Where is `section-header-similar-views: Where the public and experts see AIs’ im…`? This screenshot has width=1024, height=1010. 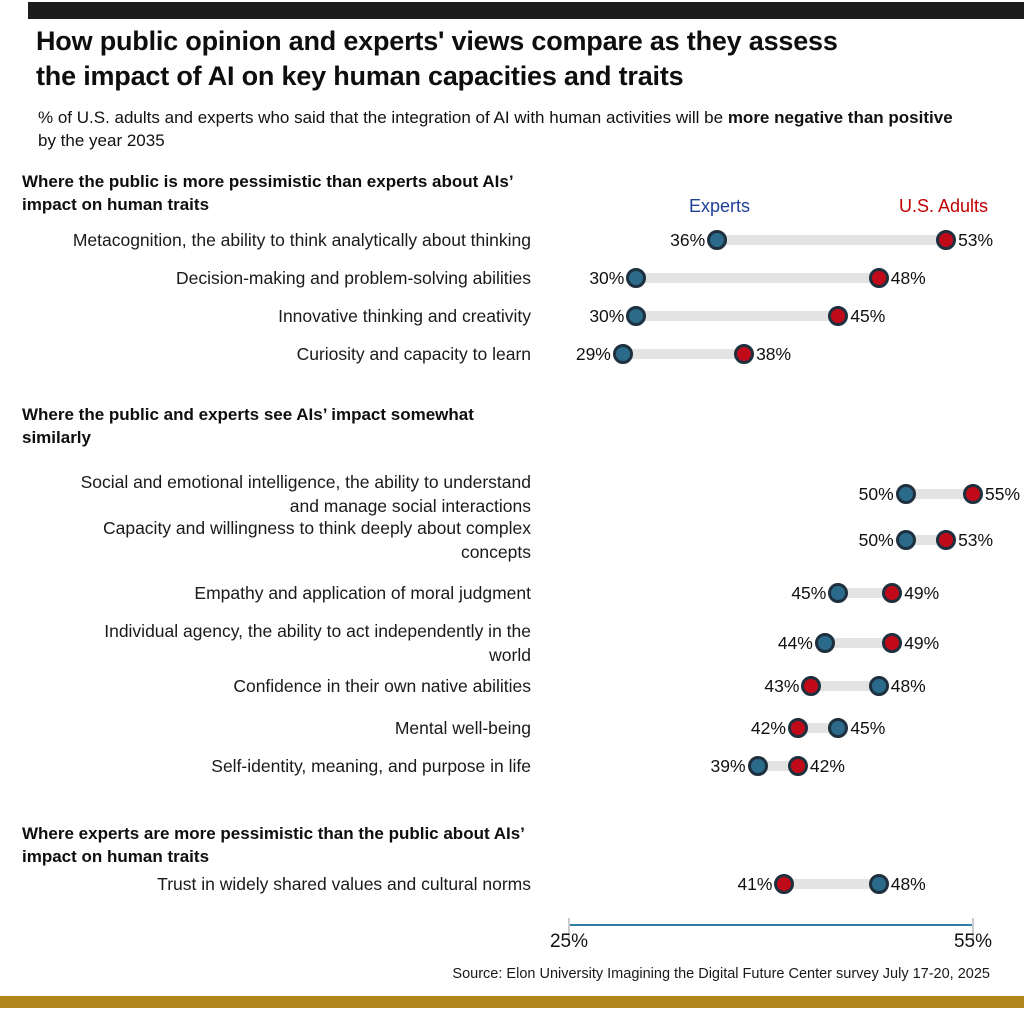 section-header-similar-views: Where the public and experts see AIs’ im… is located at coordinates (248, 426).